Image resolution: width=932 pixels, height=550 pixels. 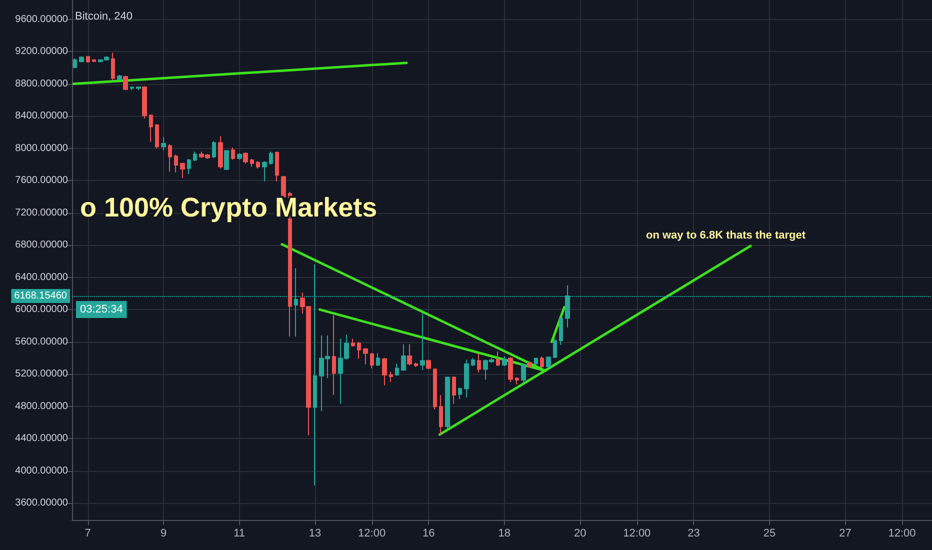 I want to click on y-tick-label: 7200.00000, so click(x=41, y=212).